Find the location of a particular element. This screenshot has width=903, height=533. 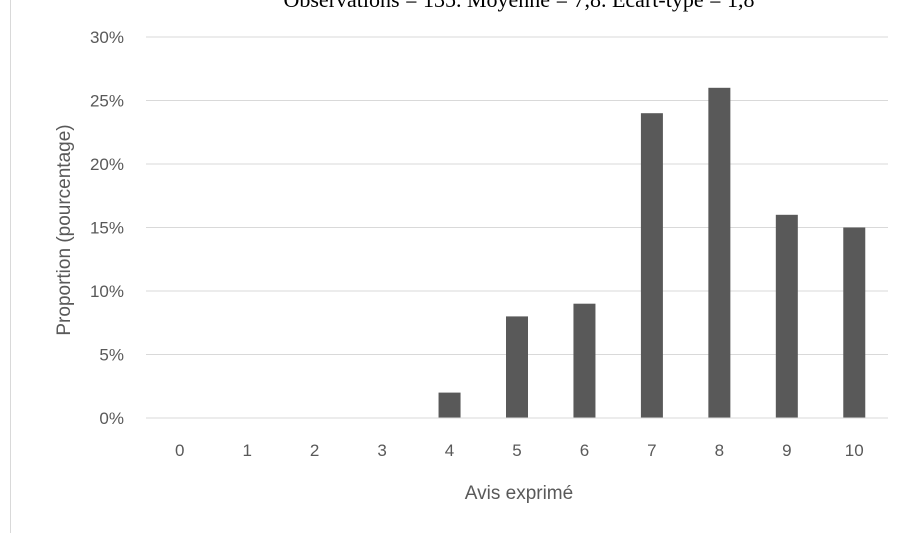

y-tick-label: 0% is located at coordinates (111, 418).